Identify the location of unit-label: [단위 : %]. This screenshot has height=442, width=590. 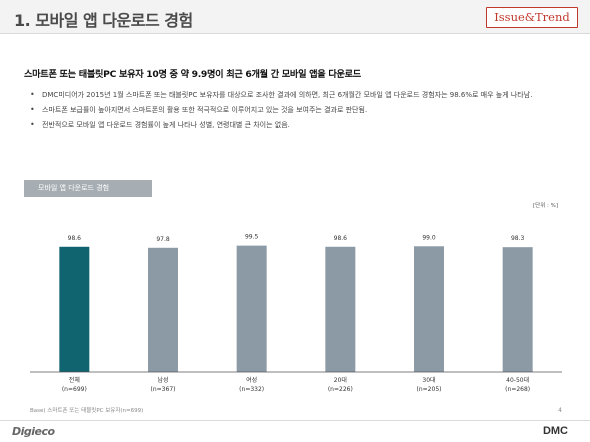
(545, 206).